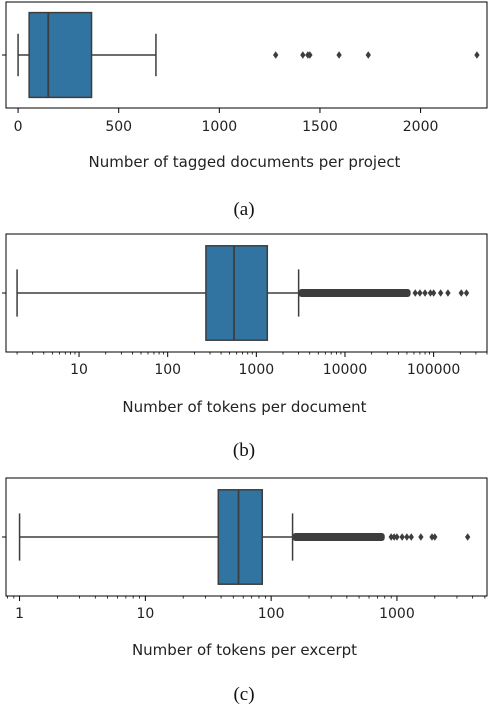 The height and width of the screenshot is (708, 488). What do you see at coordinates (243, 694) in the screenshot?
I see `panel-caption: (c)` at bounding box center [243, 694].